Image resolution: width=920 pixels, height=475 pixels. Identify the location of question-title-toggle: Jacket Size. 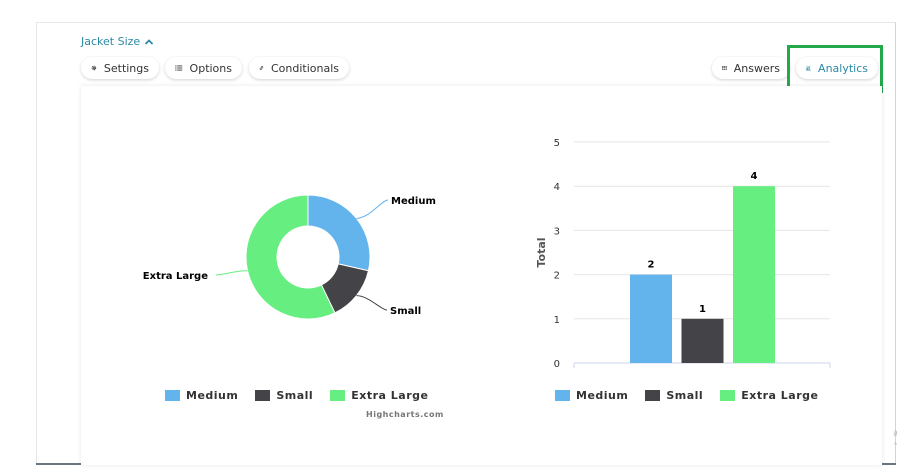
(117, 41).